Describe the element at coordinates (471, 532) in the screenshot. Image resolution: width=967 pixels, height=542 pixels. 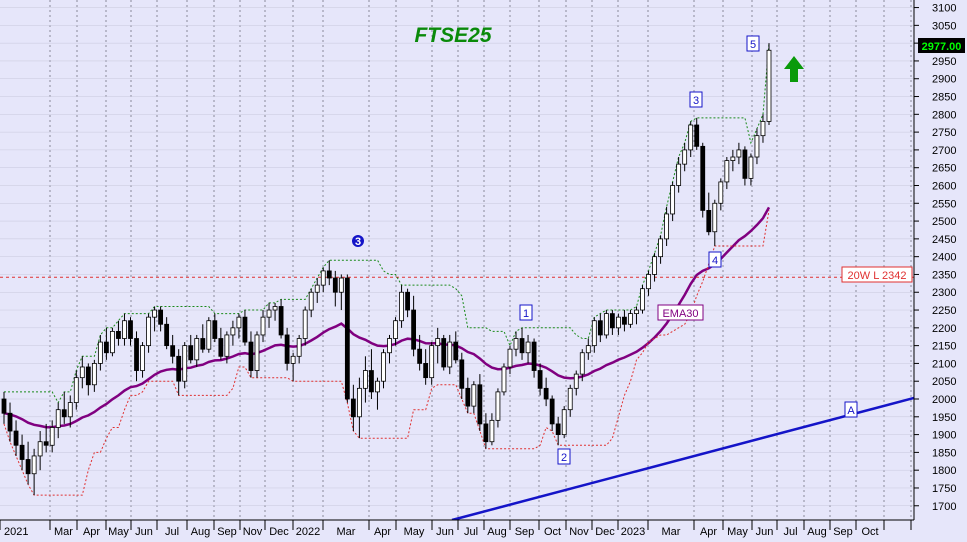
I see `x-tick-label: Jul` at that location.